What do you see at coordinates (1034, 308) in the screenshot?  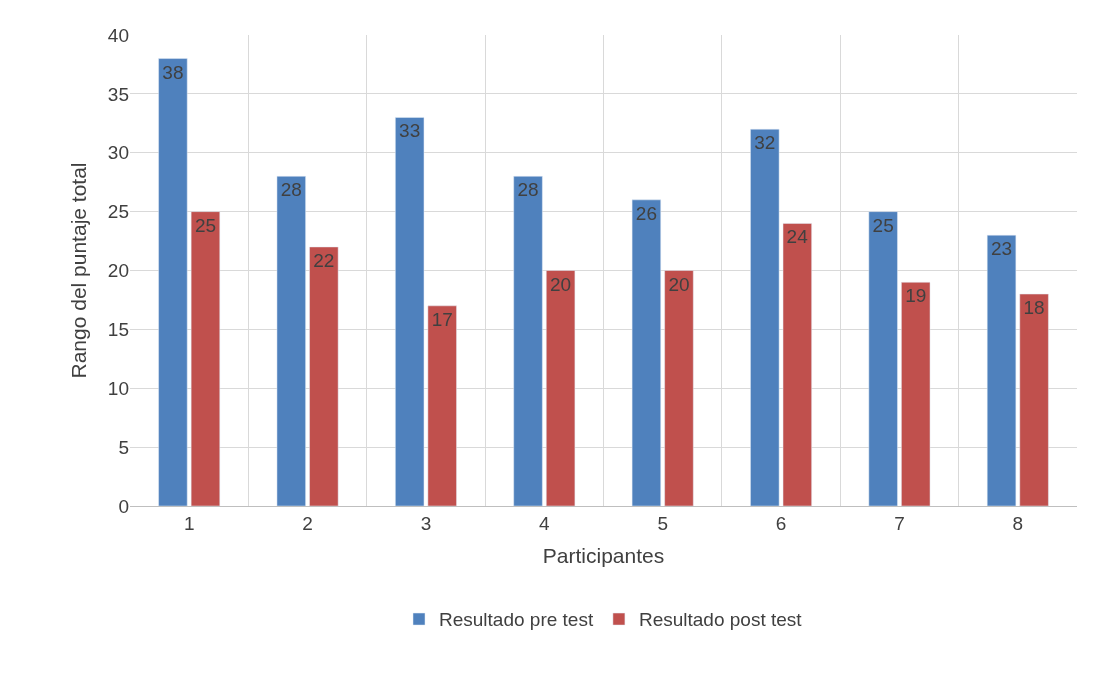 I see `data-label: 18` at bounding box center [1034, 308].